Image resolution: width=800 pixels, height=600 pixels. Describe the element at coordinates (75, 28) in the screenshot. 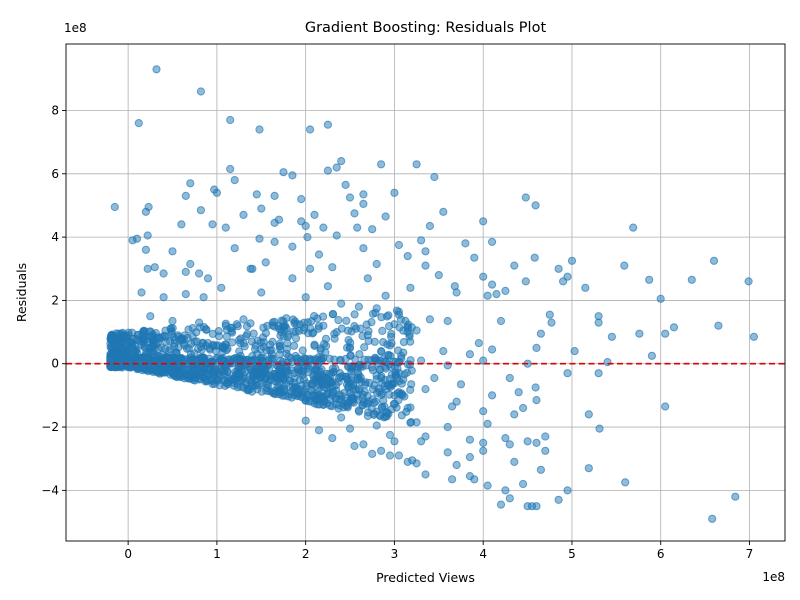

I see `y-axis-offset-label: 1e8` at that location.